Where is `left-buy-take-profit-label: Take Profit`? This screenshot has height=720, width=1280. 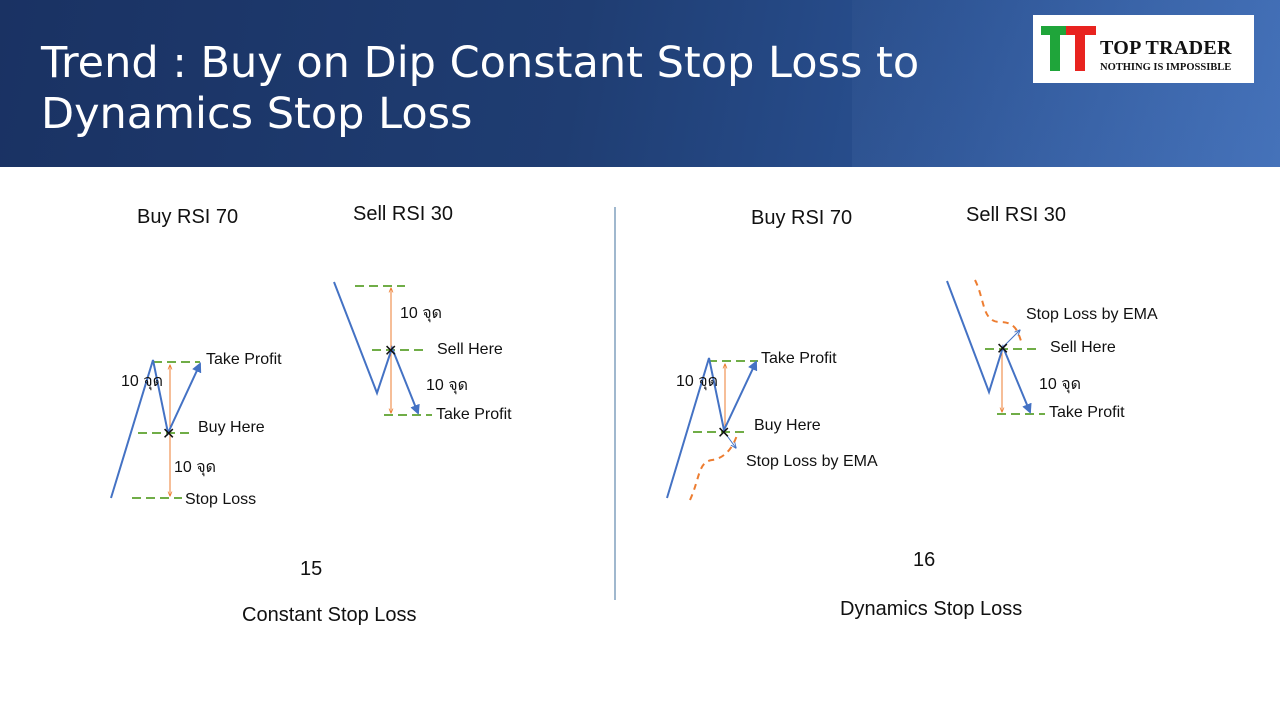 left-buy-take-profit-label: Take Profit is located at coordinates (244, 359).